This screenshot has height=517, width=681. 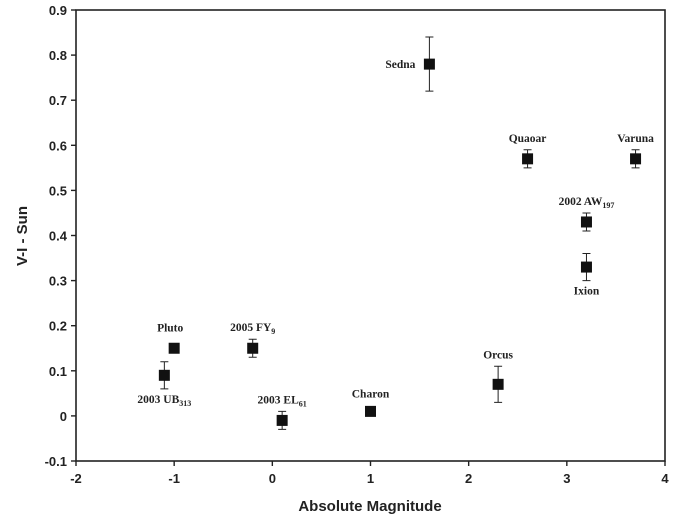 I want to click on y-tick-label: 0.1, so click(x=58, y=371).